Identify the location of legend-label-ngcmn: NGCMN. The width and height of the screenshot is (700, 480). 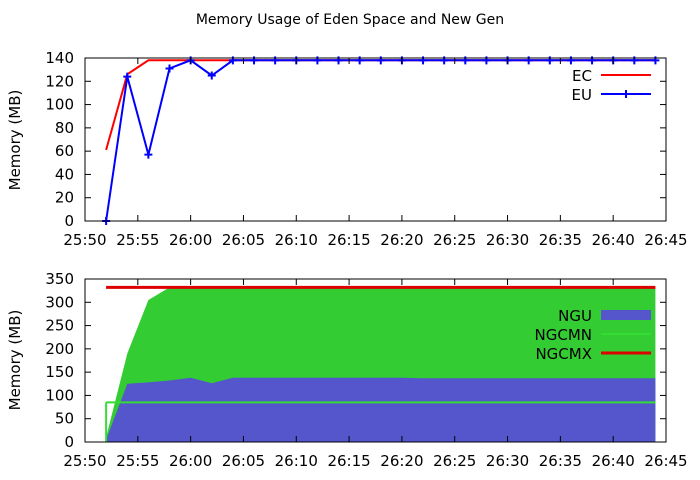
(563, 335).